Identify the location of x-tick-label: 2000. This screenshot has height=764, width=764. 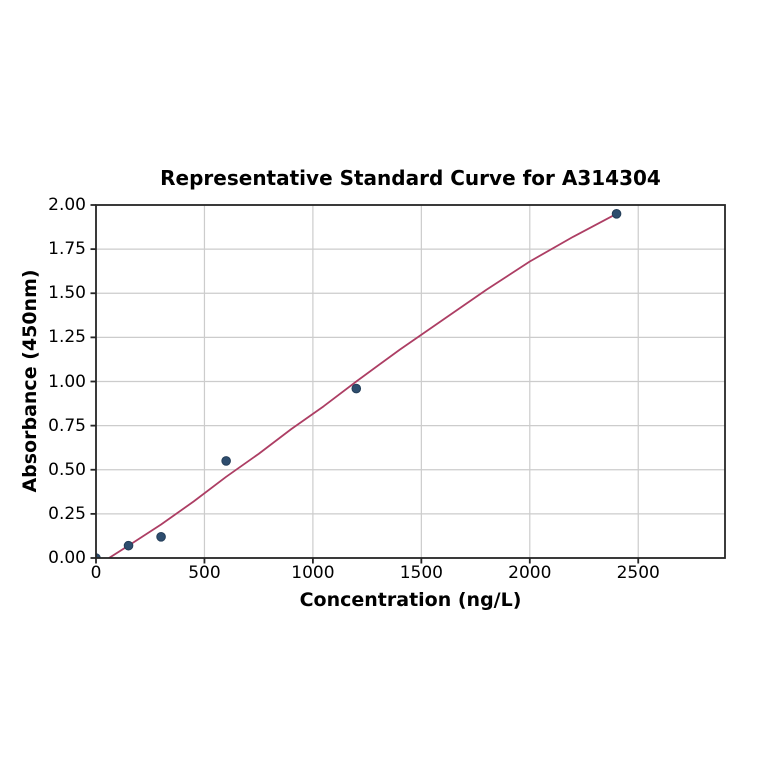
(530, 573).